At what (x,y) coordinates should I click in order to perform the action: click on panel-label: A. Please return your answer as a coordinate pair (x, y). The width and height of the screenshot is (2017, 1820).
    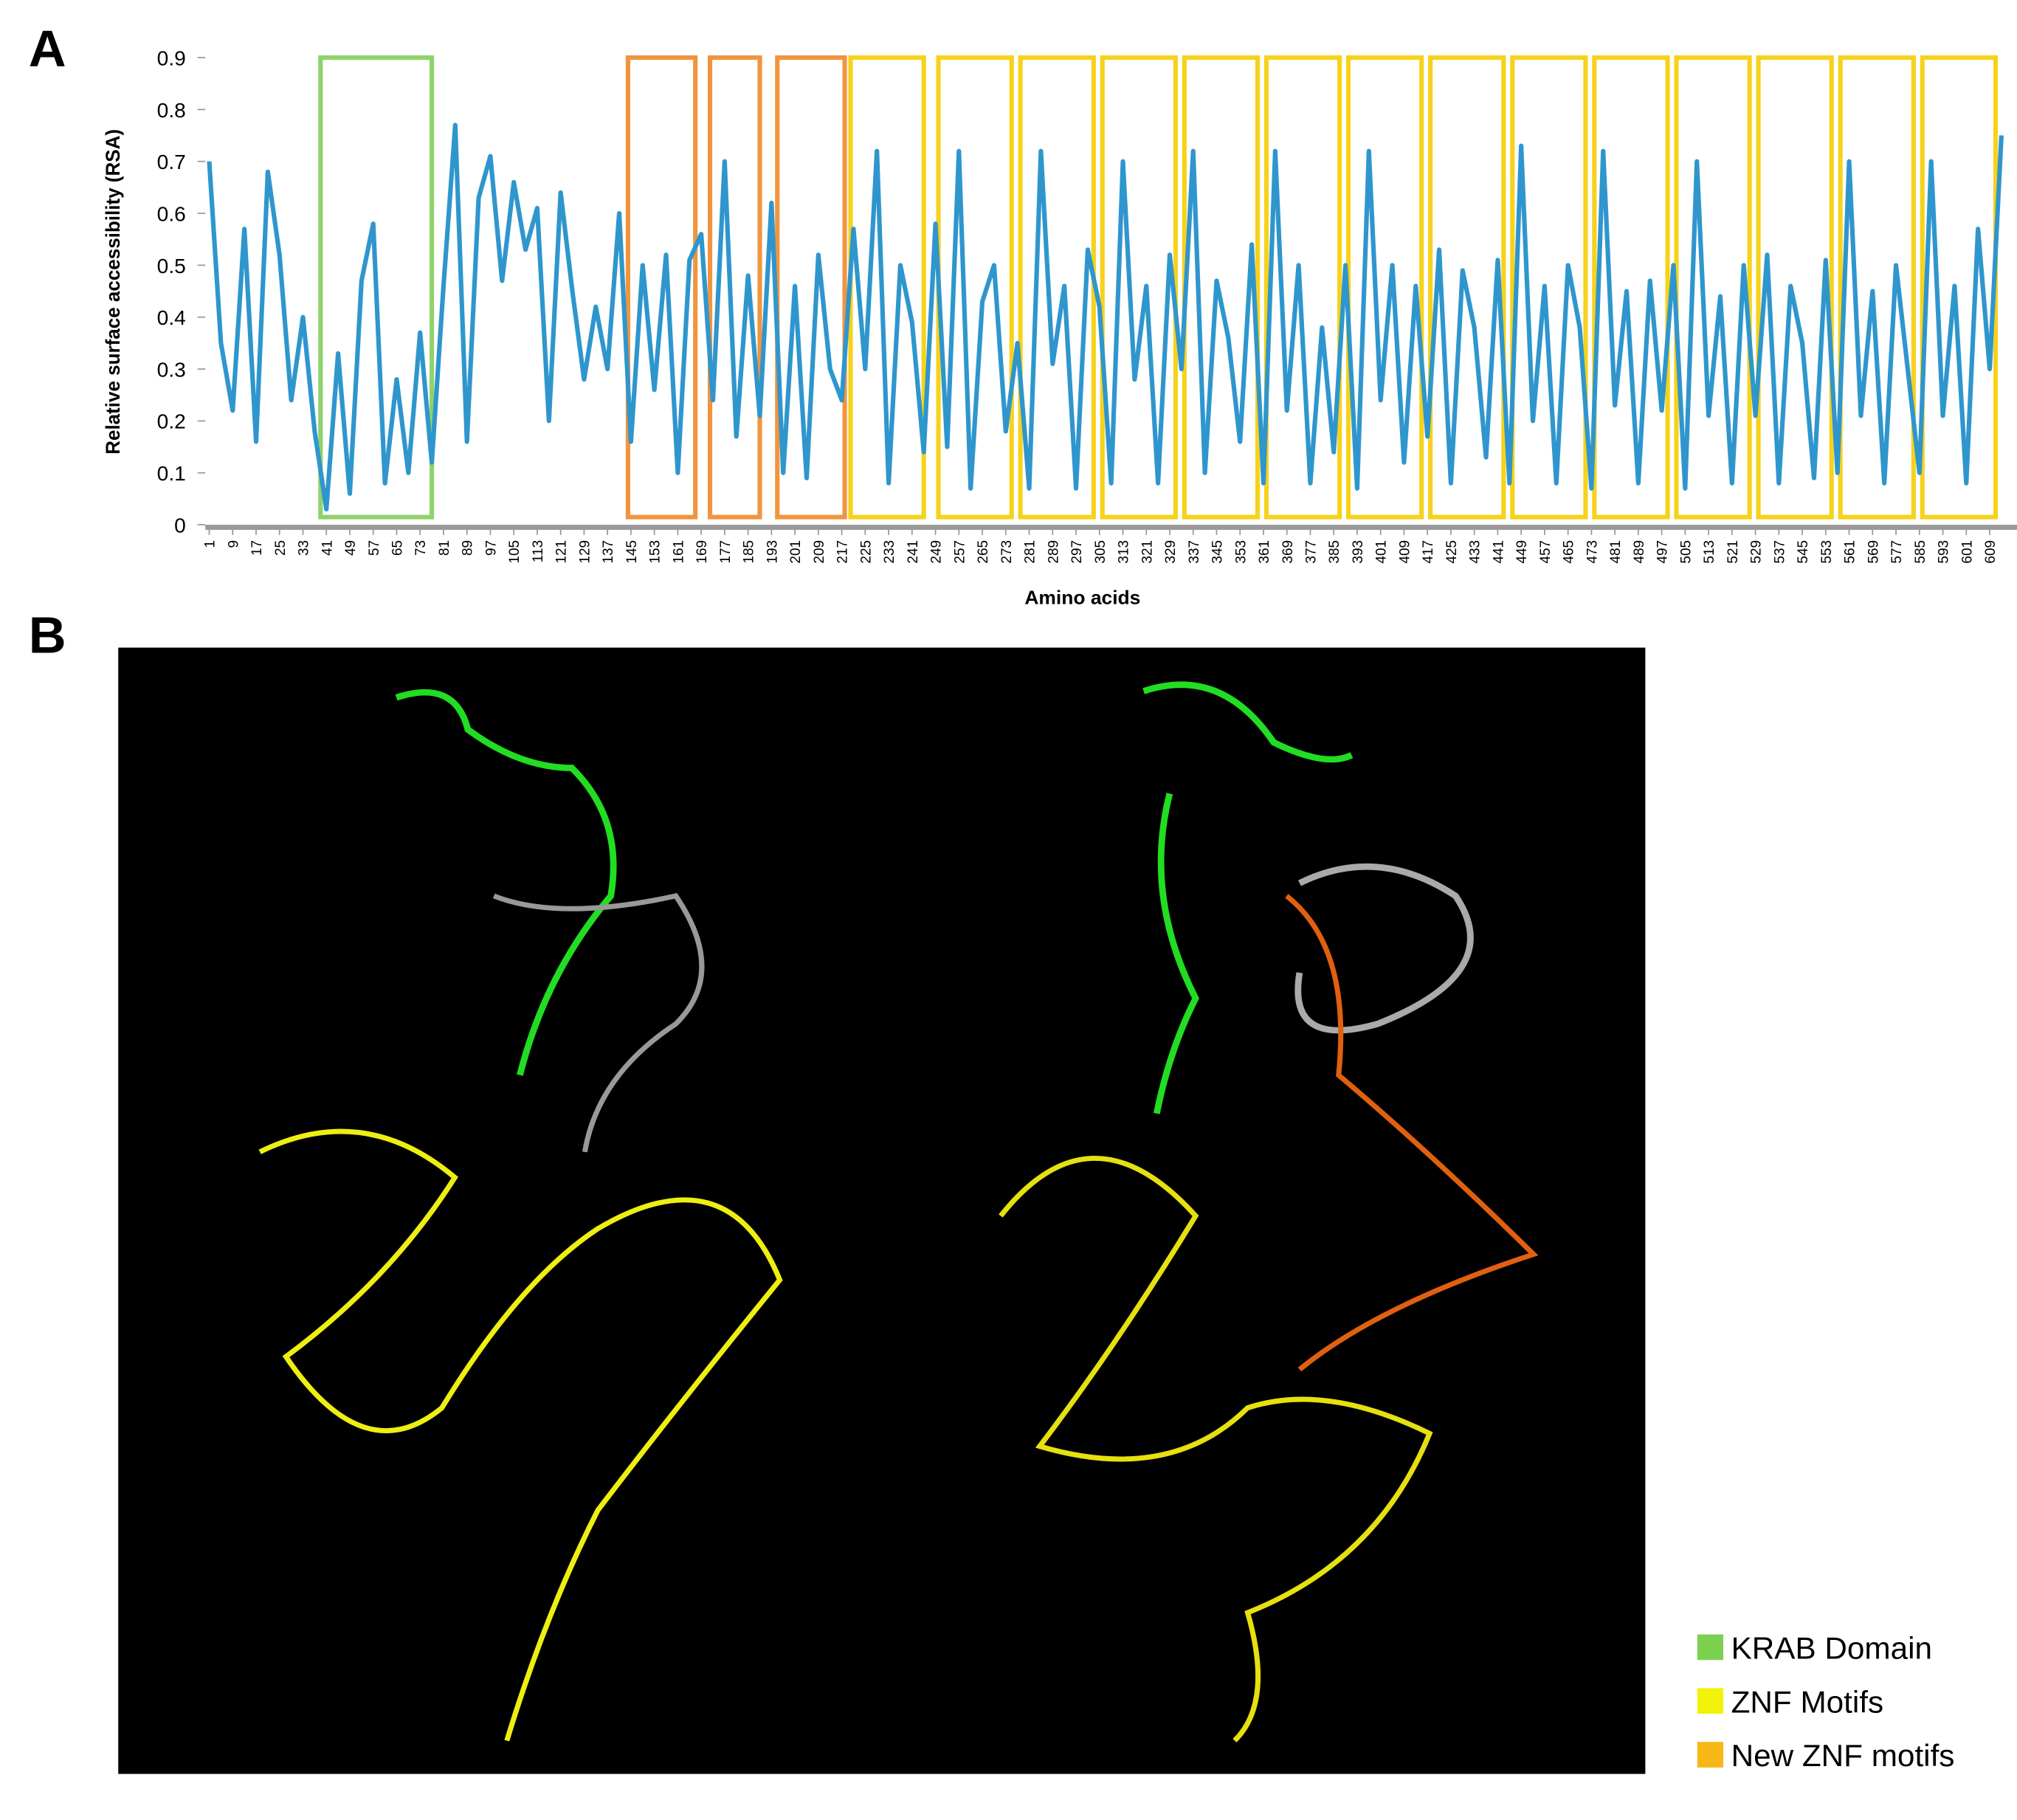
    Looking at the image, I should click on (48, 49).